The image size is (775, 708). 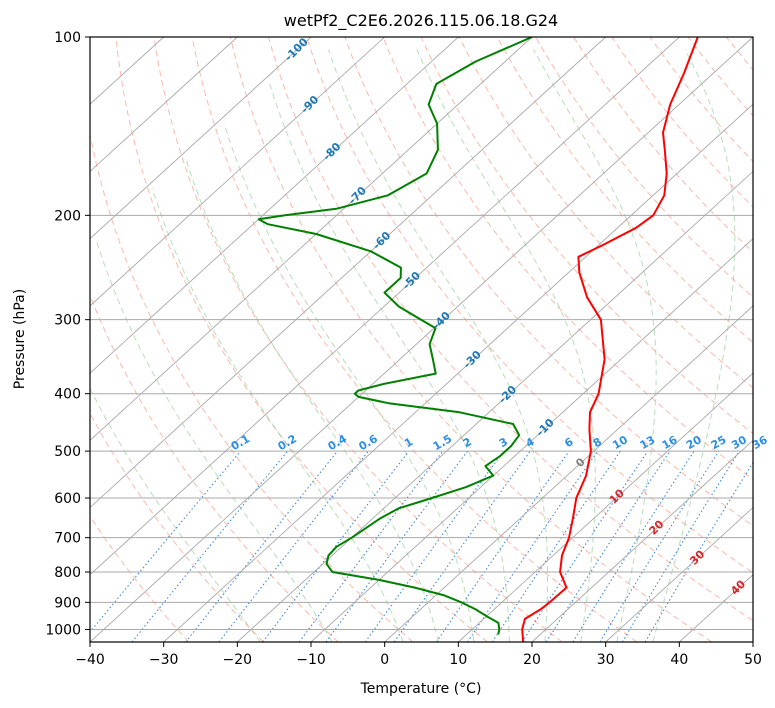 I want to click on y-tick-label: 100, so click(x=67, y=38).